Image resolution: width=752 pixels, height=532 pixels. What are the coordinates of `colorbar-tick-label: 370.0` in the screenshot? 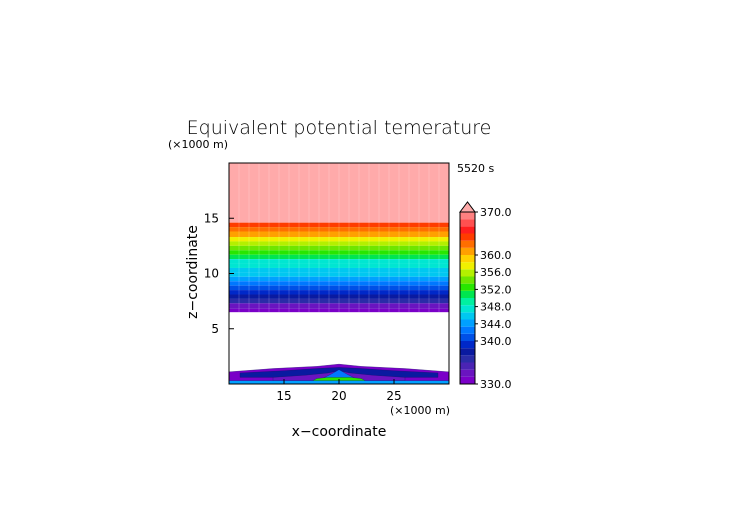 It's located at (496, 212).